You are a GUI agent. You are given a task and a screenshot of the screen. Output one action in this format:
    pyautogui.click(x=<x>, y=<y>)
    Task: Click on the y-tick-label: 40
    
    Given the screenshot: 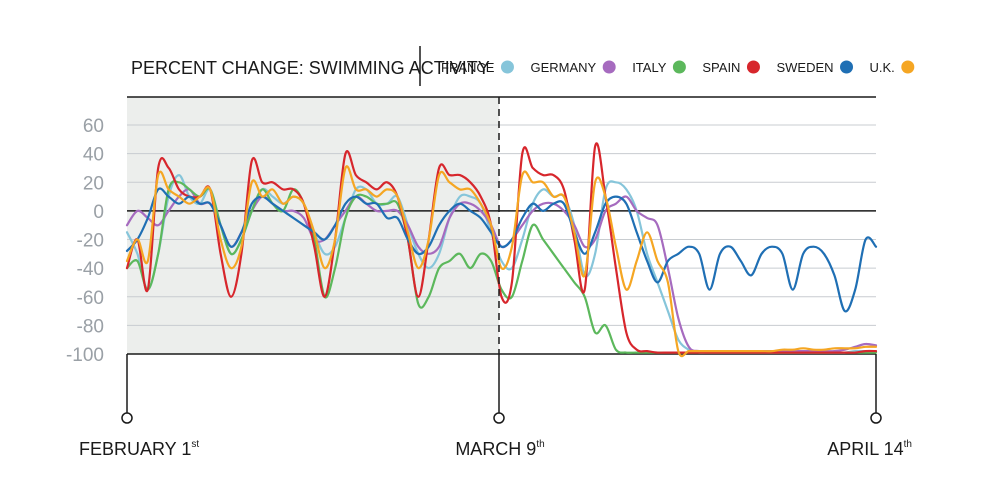 What is the action you would take?
    pyautogui.click(x=93, y=155)
    